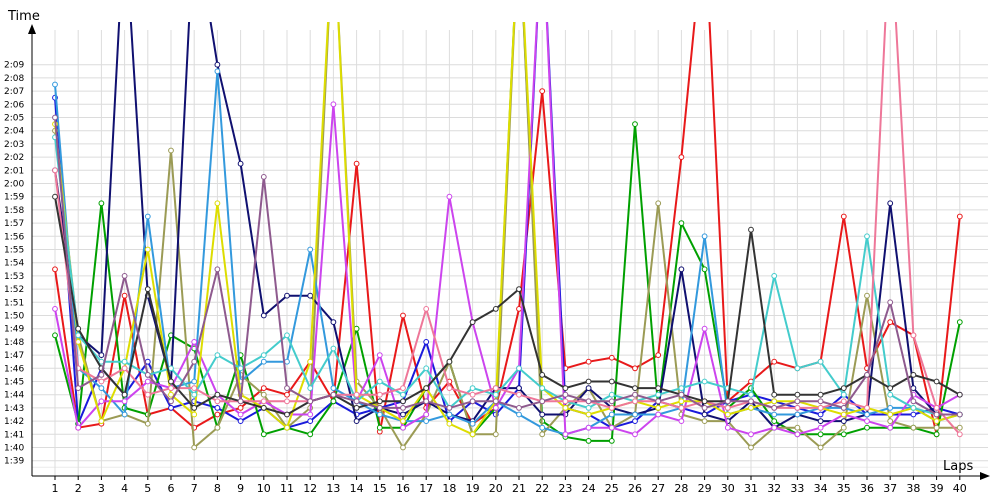  What do you see at coordinates (14, 224) in the screenshot?
I see `y-tick-label: 1:57` at bounding box center [14, 224].